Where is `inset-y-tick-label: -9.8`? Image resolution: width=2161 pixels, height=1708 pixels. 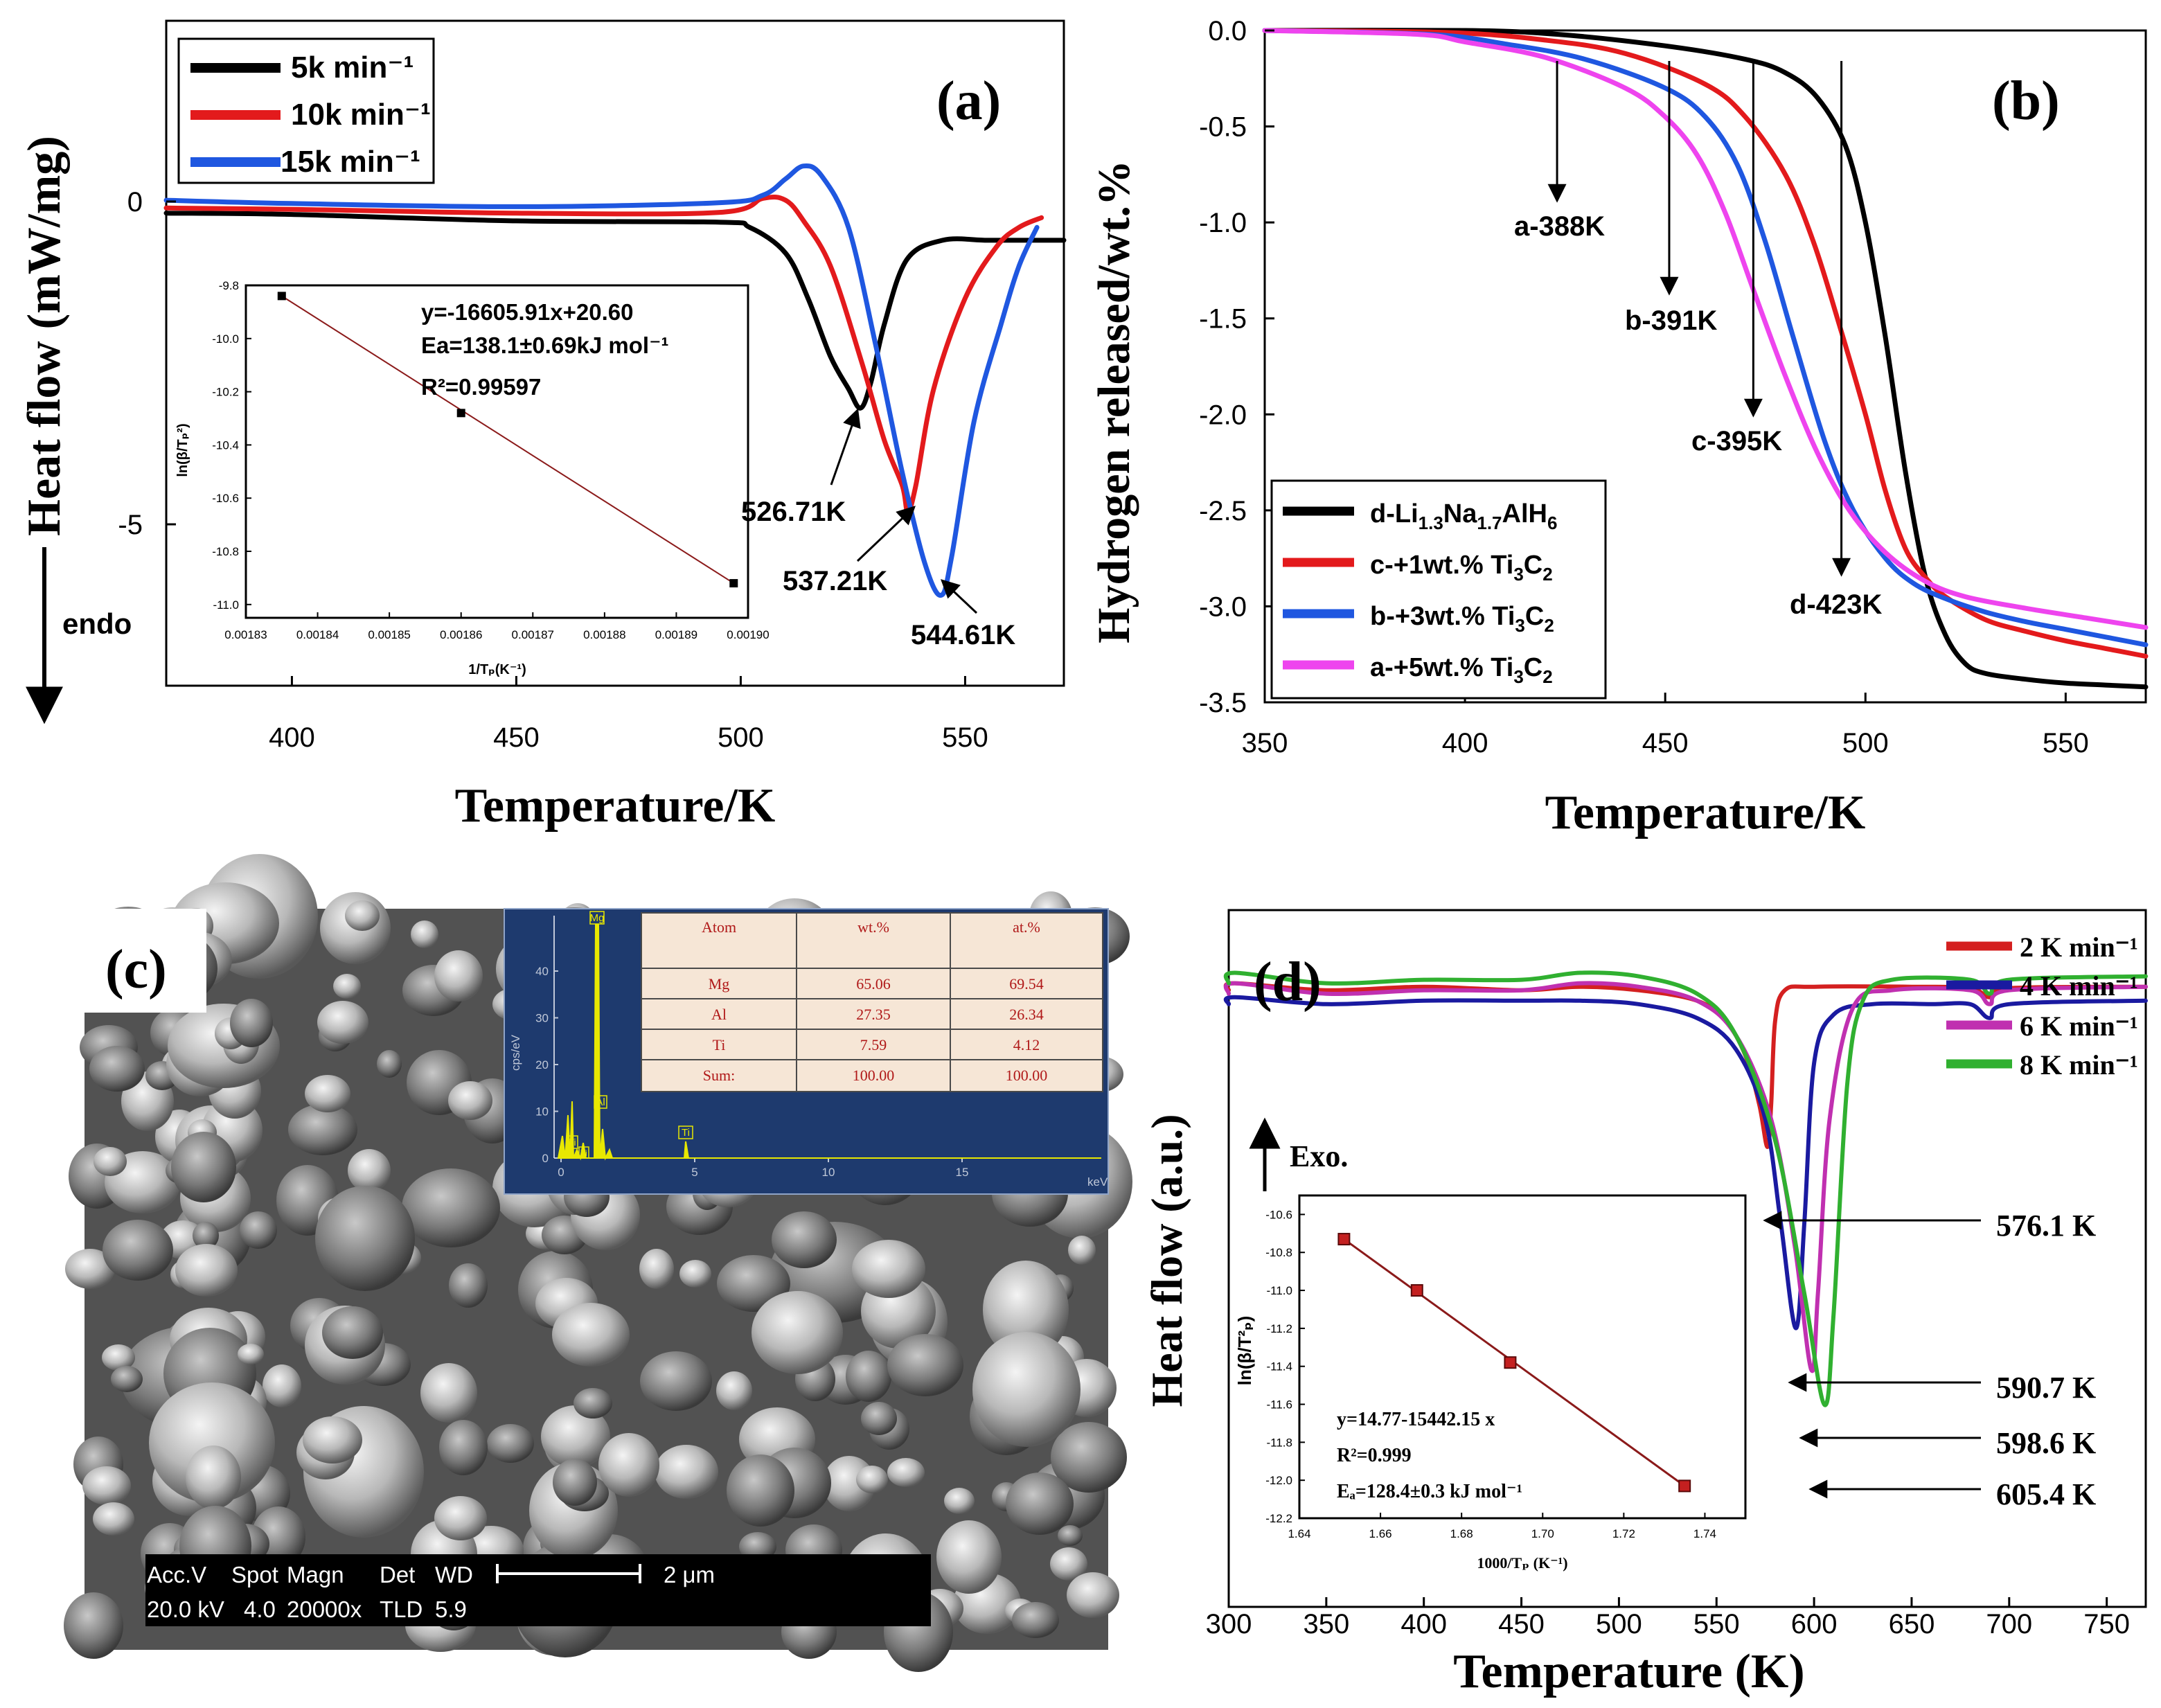 inset-y-tick-label: -9.8 is located at coordinates (229, 285).